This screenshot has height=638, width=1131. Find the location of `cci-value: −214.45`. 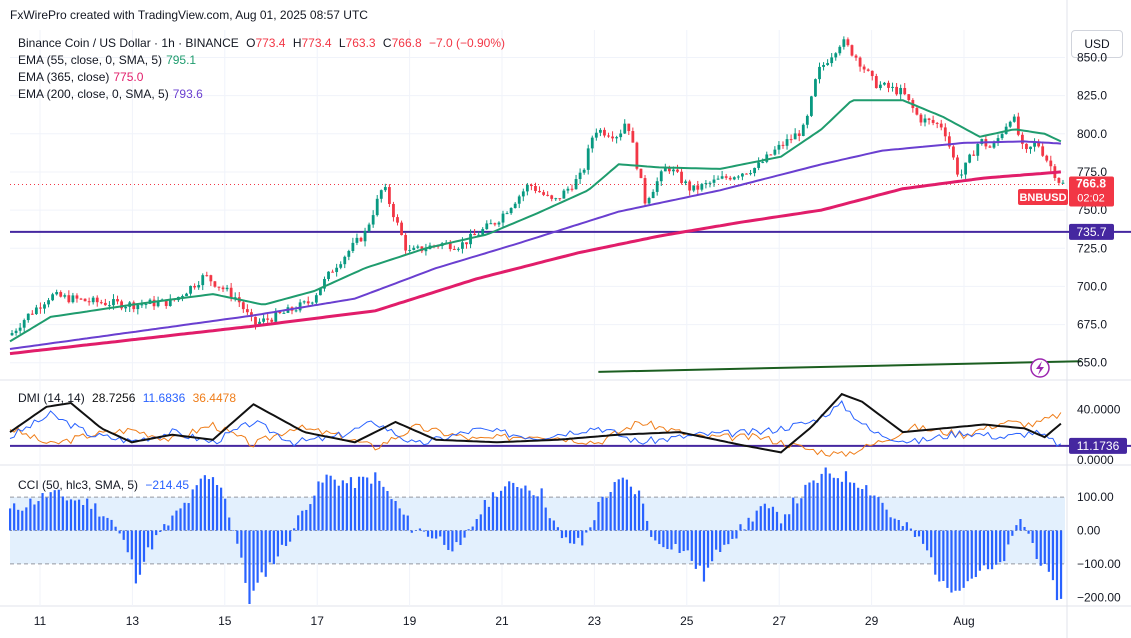

cci-value: −214.45 is located at coordinates (167, 485).